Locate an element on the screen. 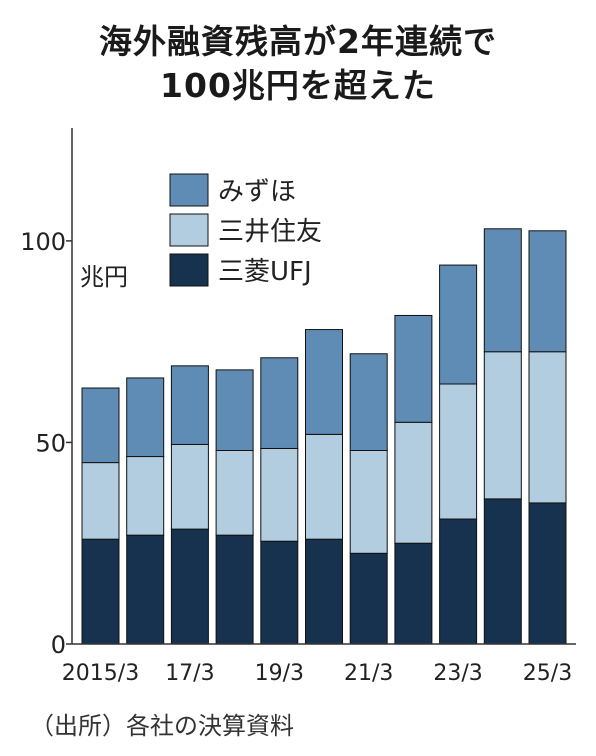  source-note: （出所）各社の決算資料 is located at coordinates (162, 726).